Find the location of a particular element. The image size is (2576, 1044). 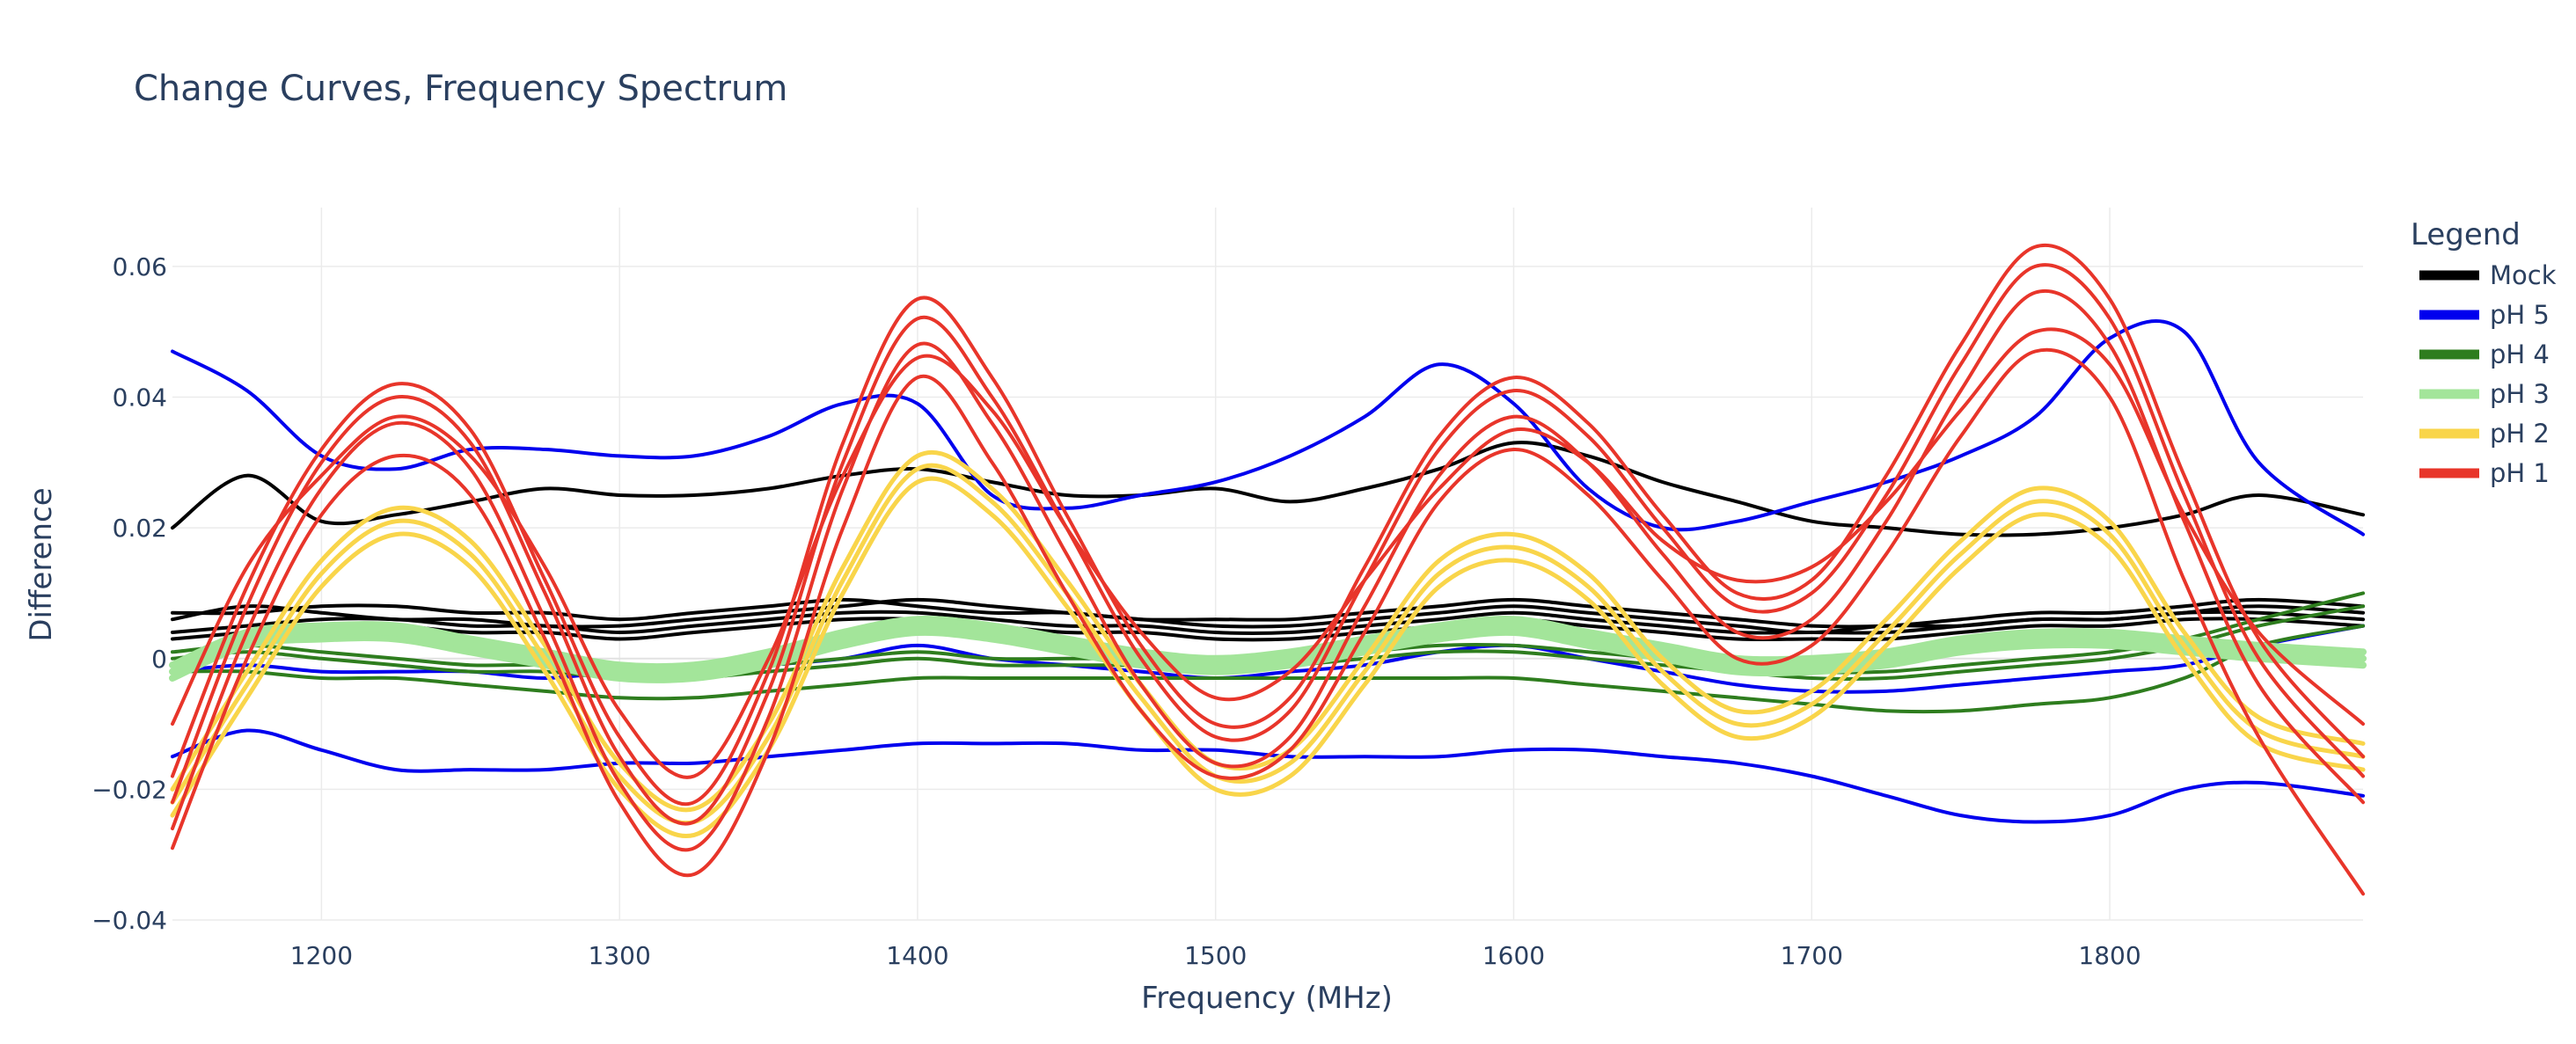

legend-label-ph1: pH 1 is located at coordinates (2520, 473).